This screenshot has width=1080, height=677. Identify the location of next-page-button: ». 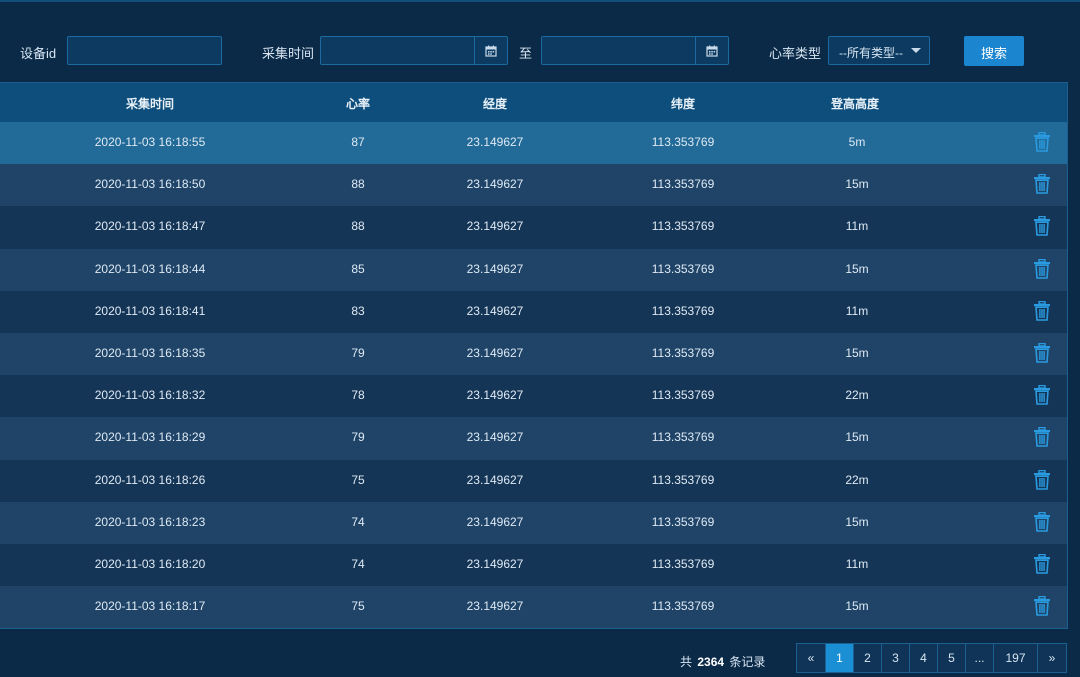
(1052, 658).